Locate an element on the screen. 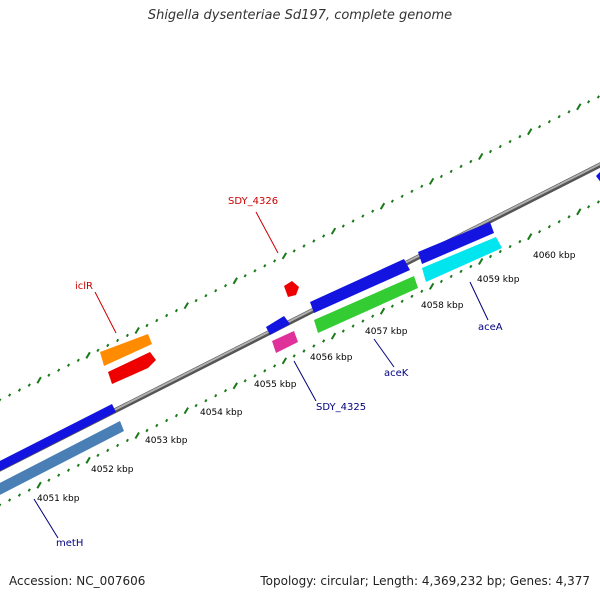 The width and height of the screenshot is (600, 600). gene-aceA-forward is located at coordinates (456, 243).